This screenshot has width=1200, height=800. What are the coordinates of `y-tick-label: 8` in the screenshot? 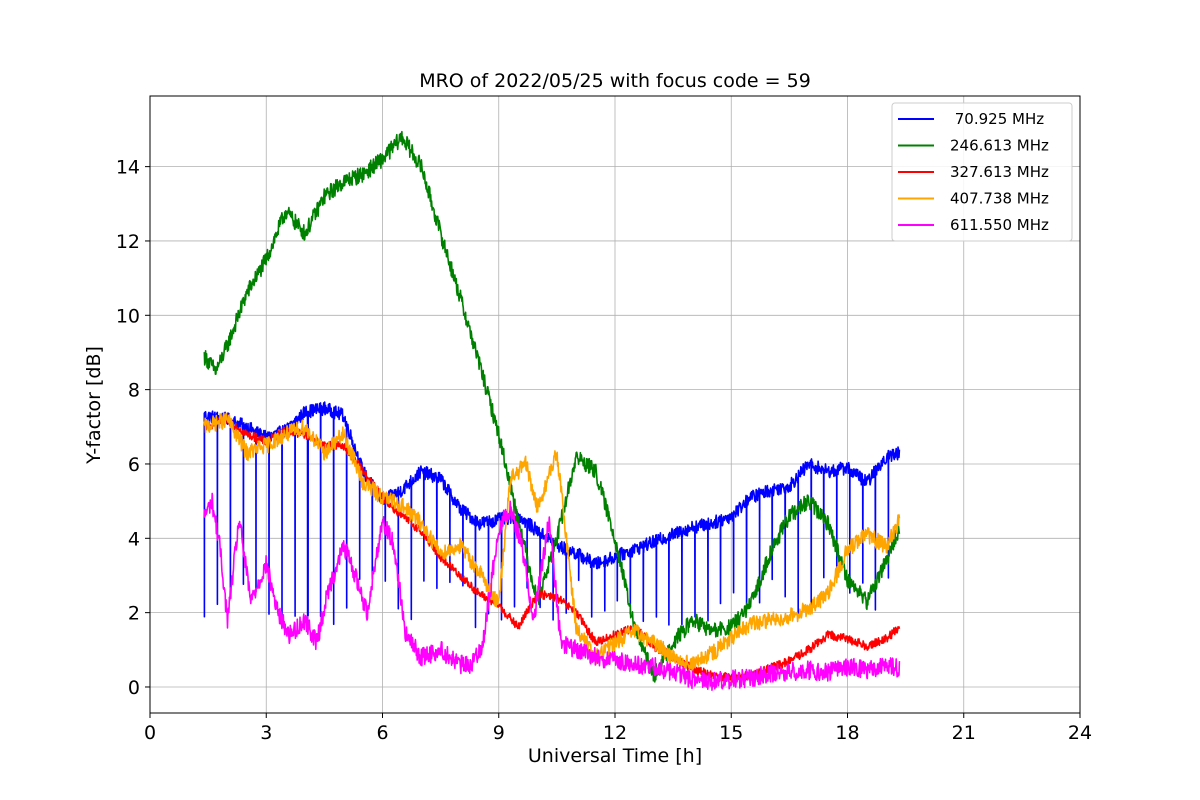 It's located at (134, 391).